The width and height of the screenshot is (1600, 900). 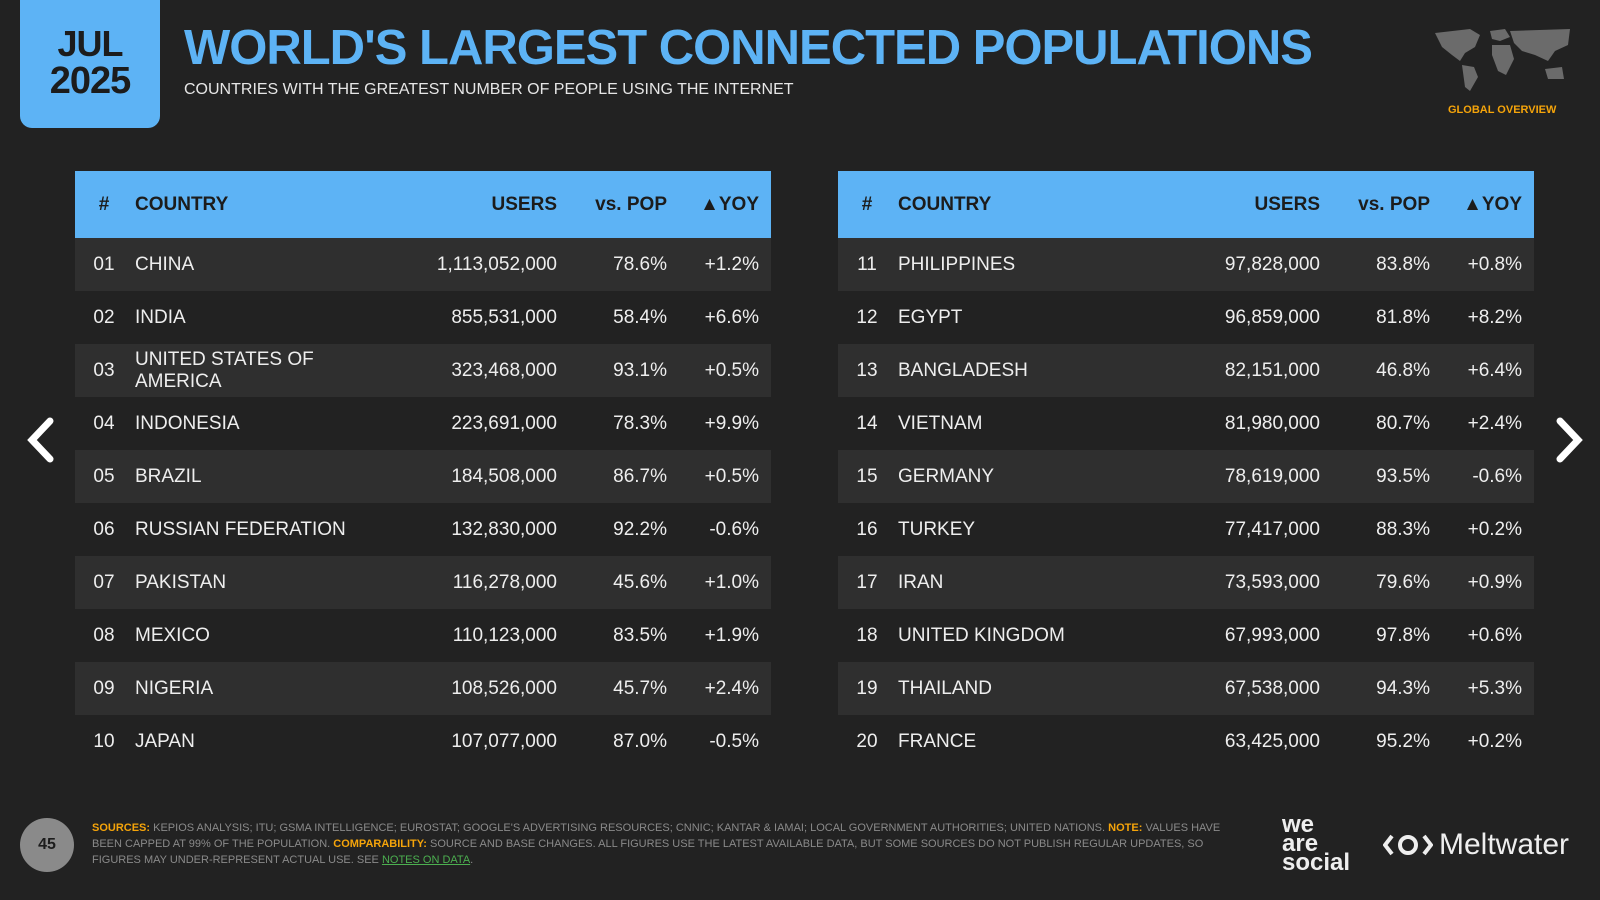 What do you see at coordinates (504, 688) in the screenshot?
I see `cell-users: 108,526,000` at bounding box center [504, 688].